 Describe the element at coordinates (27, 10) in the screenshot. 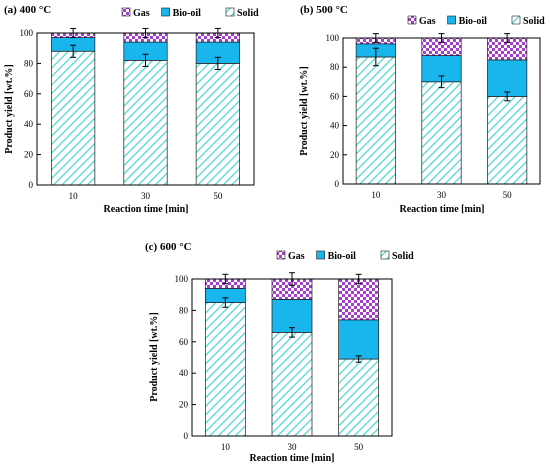

I see `panel-title: (a) 400 °C` at that location.